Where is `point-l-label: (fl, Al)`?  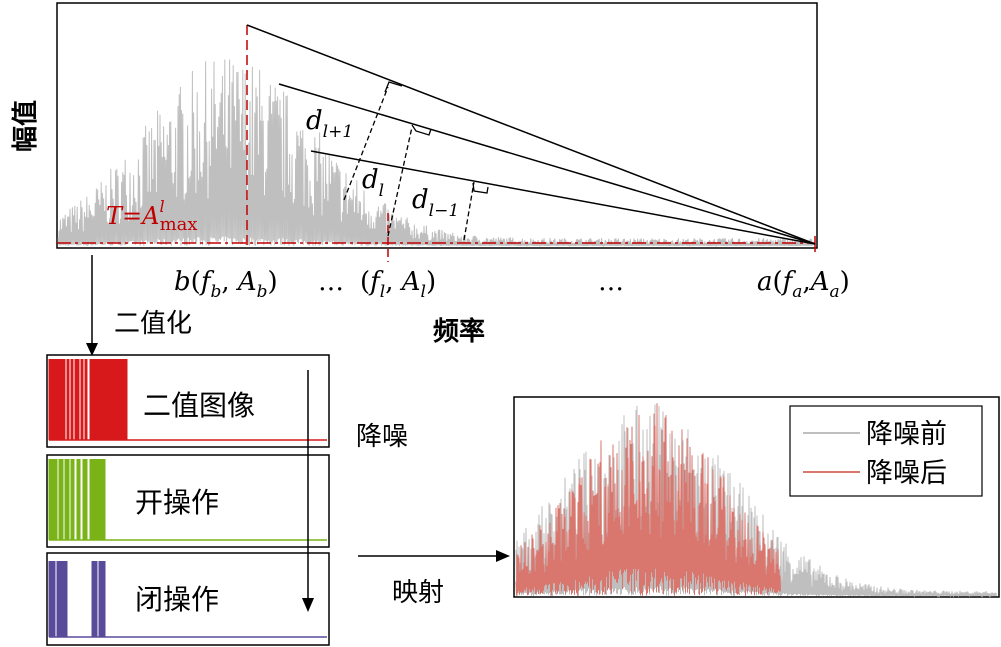
point-l-label: (fl, Al) is located at coordinates (398, 284).